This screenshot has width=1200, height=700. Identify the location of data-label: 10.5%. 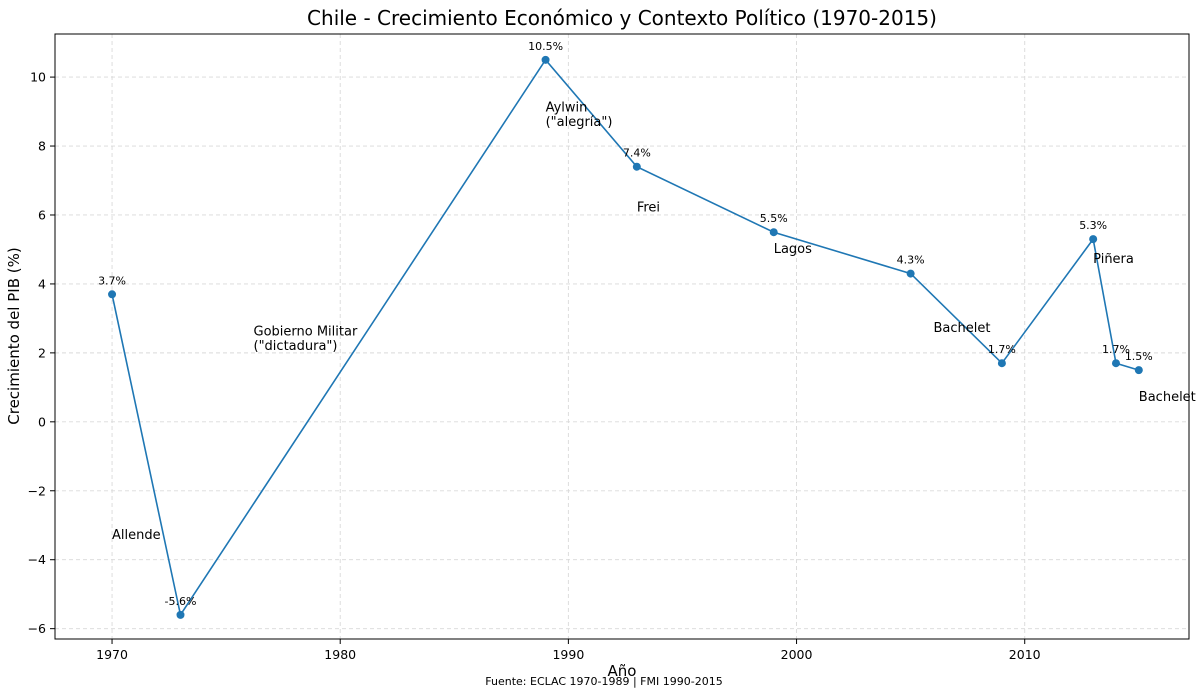
(545, 46).